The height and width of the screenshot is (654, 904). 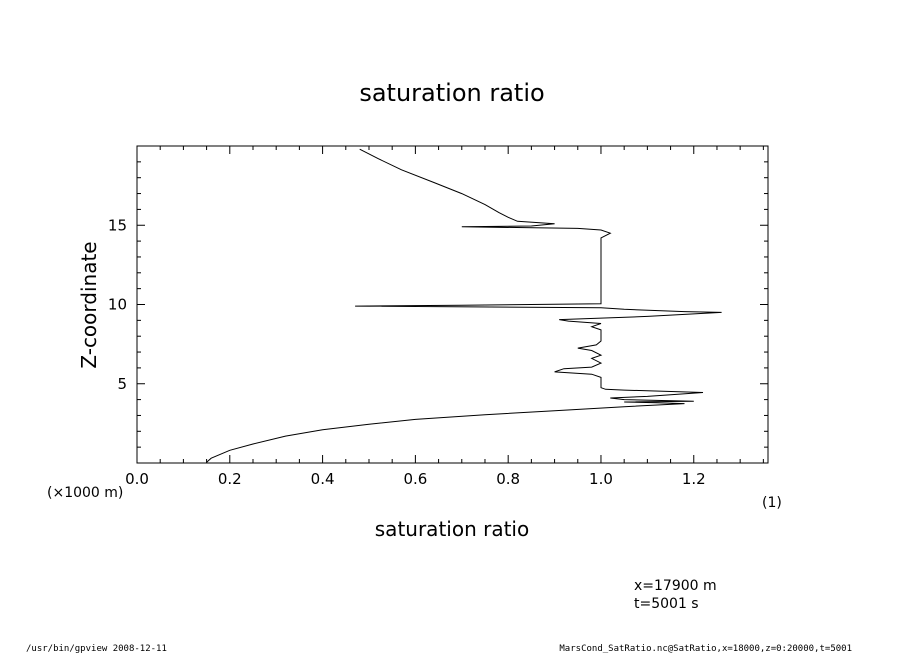 What do you see at coordinates (451, 93) in the screenshot?
I see `chart-title: saturation ratio` at bounding box center [451, 93].